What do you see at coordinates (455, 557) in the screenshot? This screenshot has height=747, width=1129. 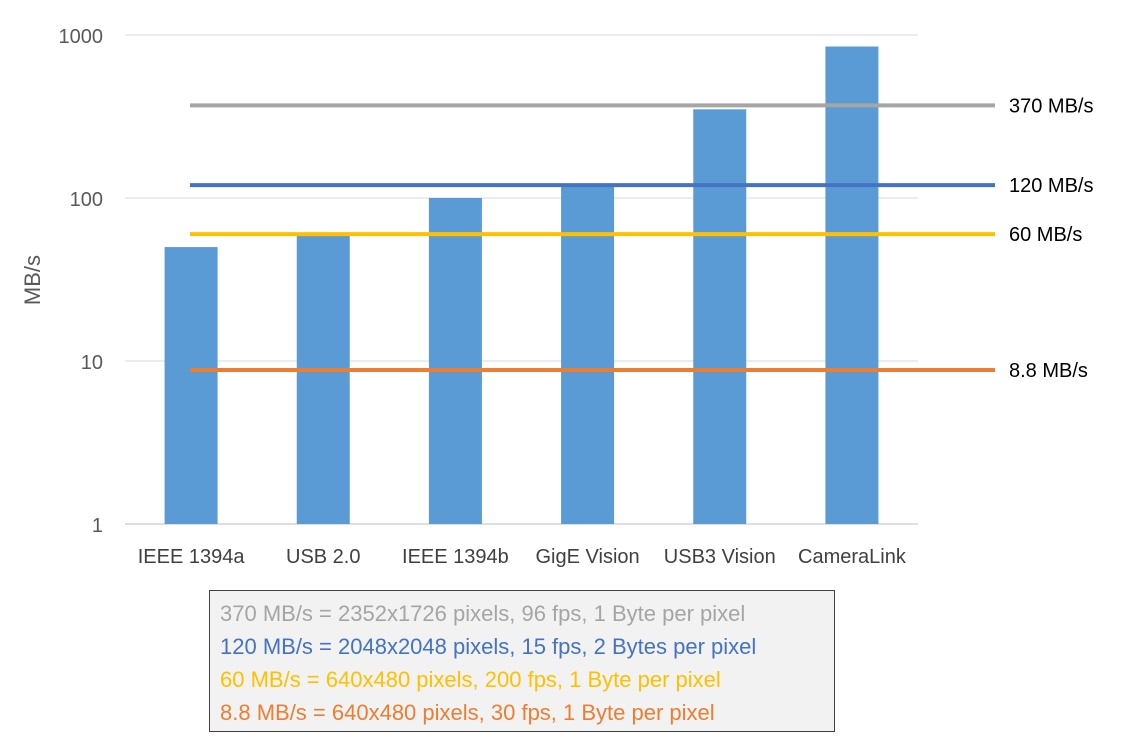 I see `x-tick-label: IEEE 1394b` at bounding box center [455, 557].